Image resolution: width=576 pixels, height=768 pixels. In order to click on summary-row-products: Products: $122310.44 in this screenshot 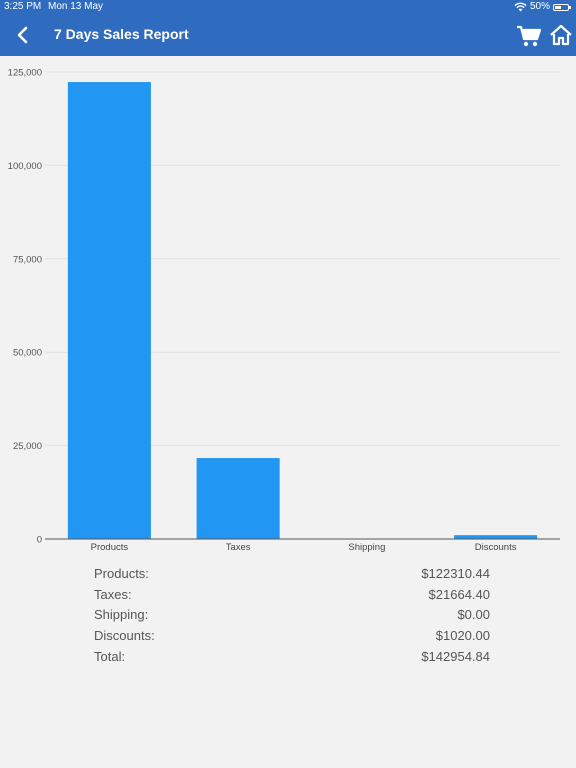, I will do `click(292, 575)`.